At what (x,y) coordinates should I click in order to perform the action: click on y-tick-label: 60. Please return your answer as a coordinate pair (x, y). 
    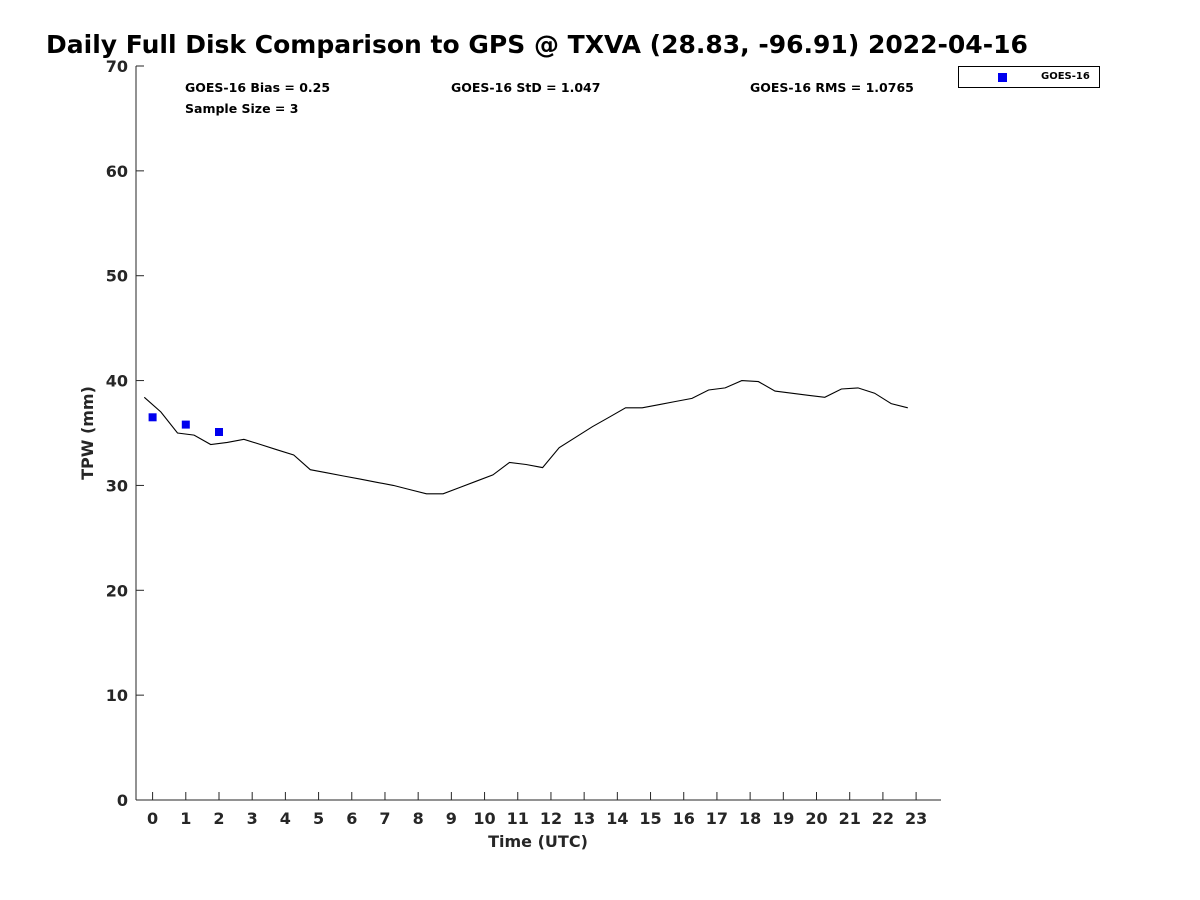
    Looking at the image, I should click on (117, 171).